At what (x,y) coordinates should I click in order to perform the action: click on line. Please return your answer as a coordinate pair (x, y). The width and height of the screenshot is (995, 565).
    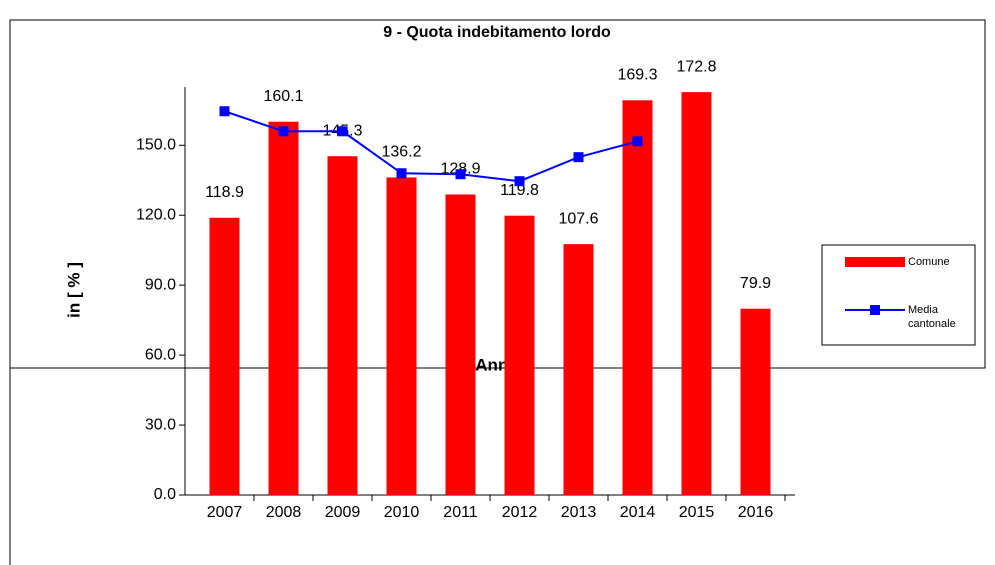
    Looking at the image, I should click on (431, 146).